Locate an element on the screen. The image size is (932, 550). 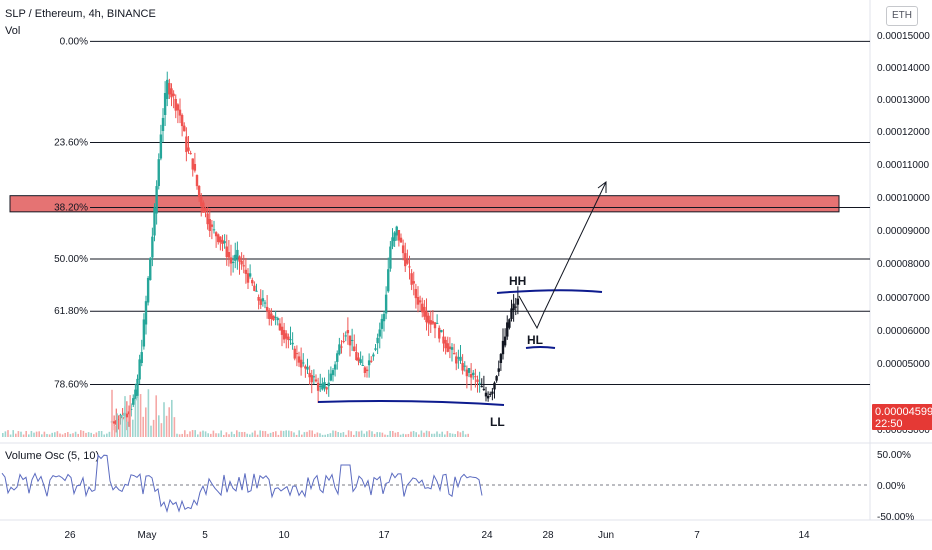
price-tick-label: 0.00003000 is located at coordinates (903, 430).